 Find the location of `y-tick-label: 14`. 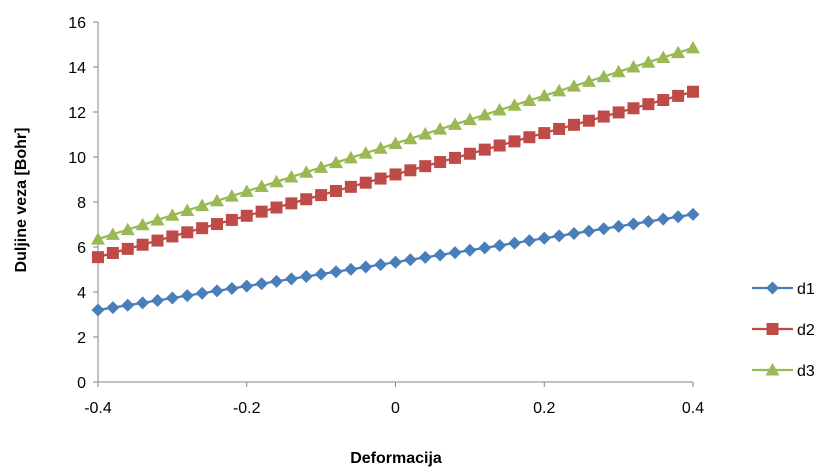

y-tick-label: 14 is located at coordinates (77, 68).